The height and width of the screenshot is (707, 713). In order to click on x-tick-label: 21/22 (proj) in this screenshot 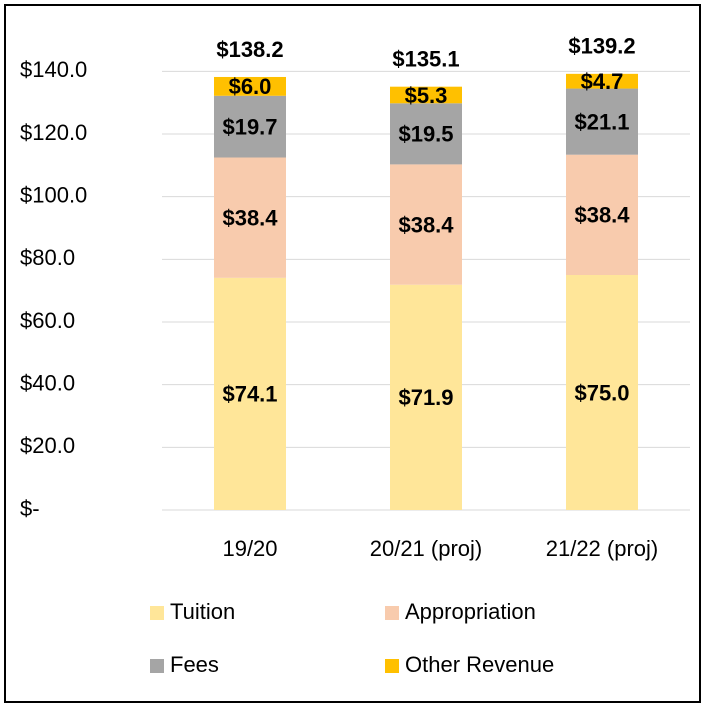, I will do `click(602, 548)`.